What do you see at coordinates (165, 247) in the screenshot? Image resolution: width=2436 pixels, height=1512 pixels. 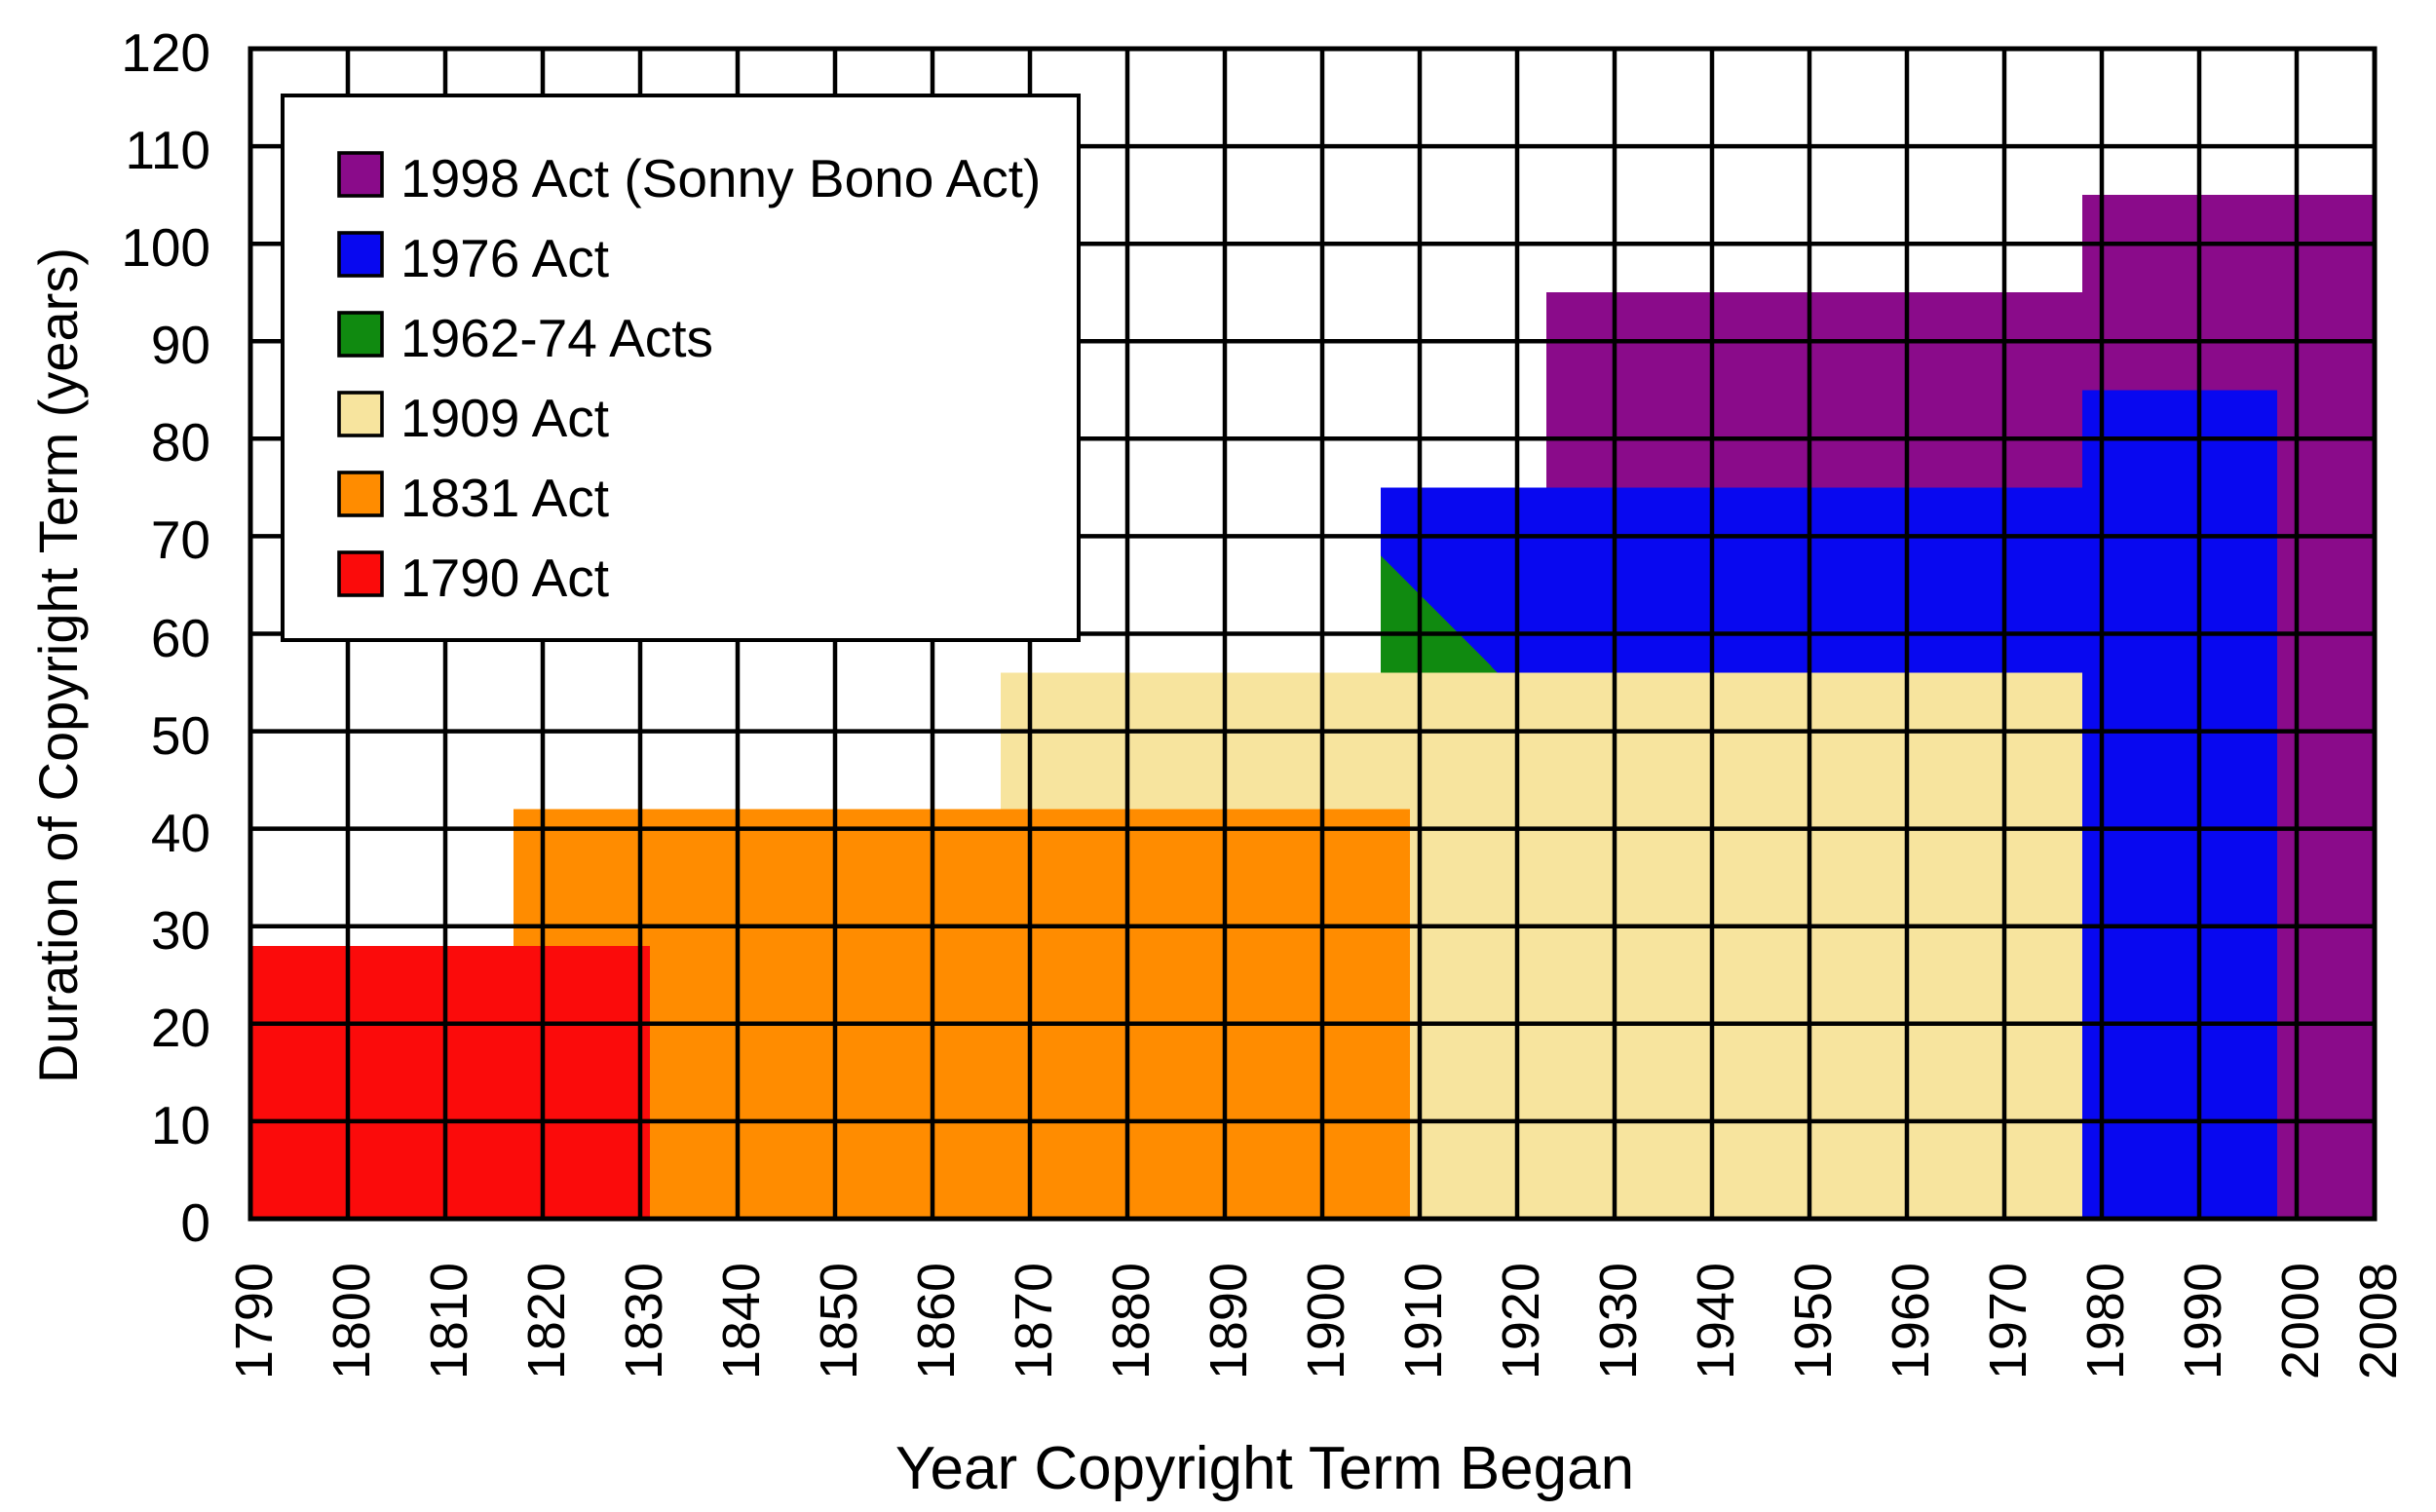 I see `svg-text: 100` at bounding box center [165, 247].